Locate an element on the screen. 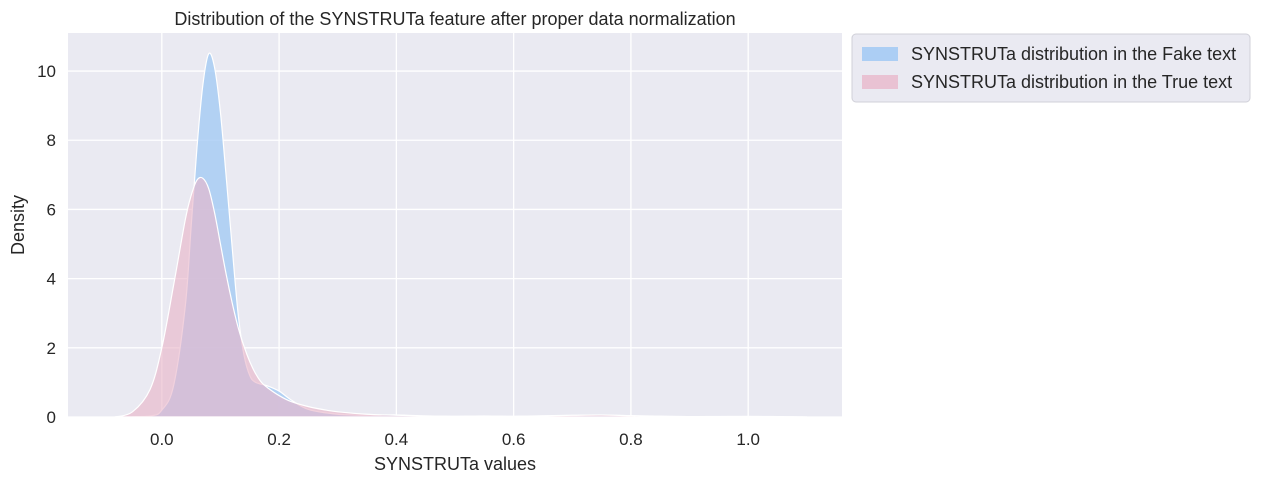 The height and width of the screenshot is (489, 1261). x-tick-label: 0.4 is located at coordinates (397, 439).